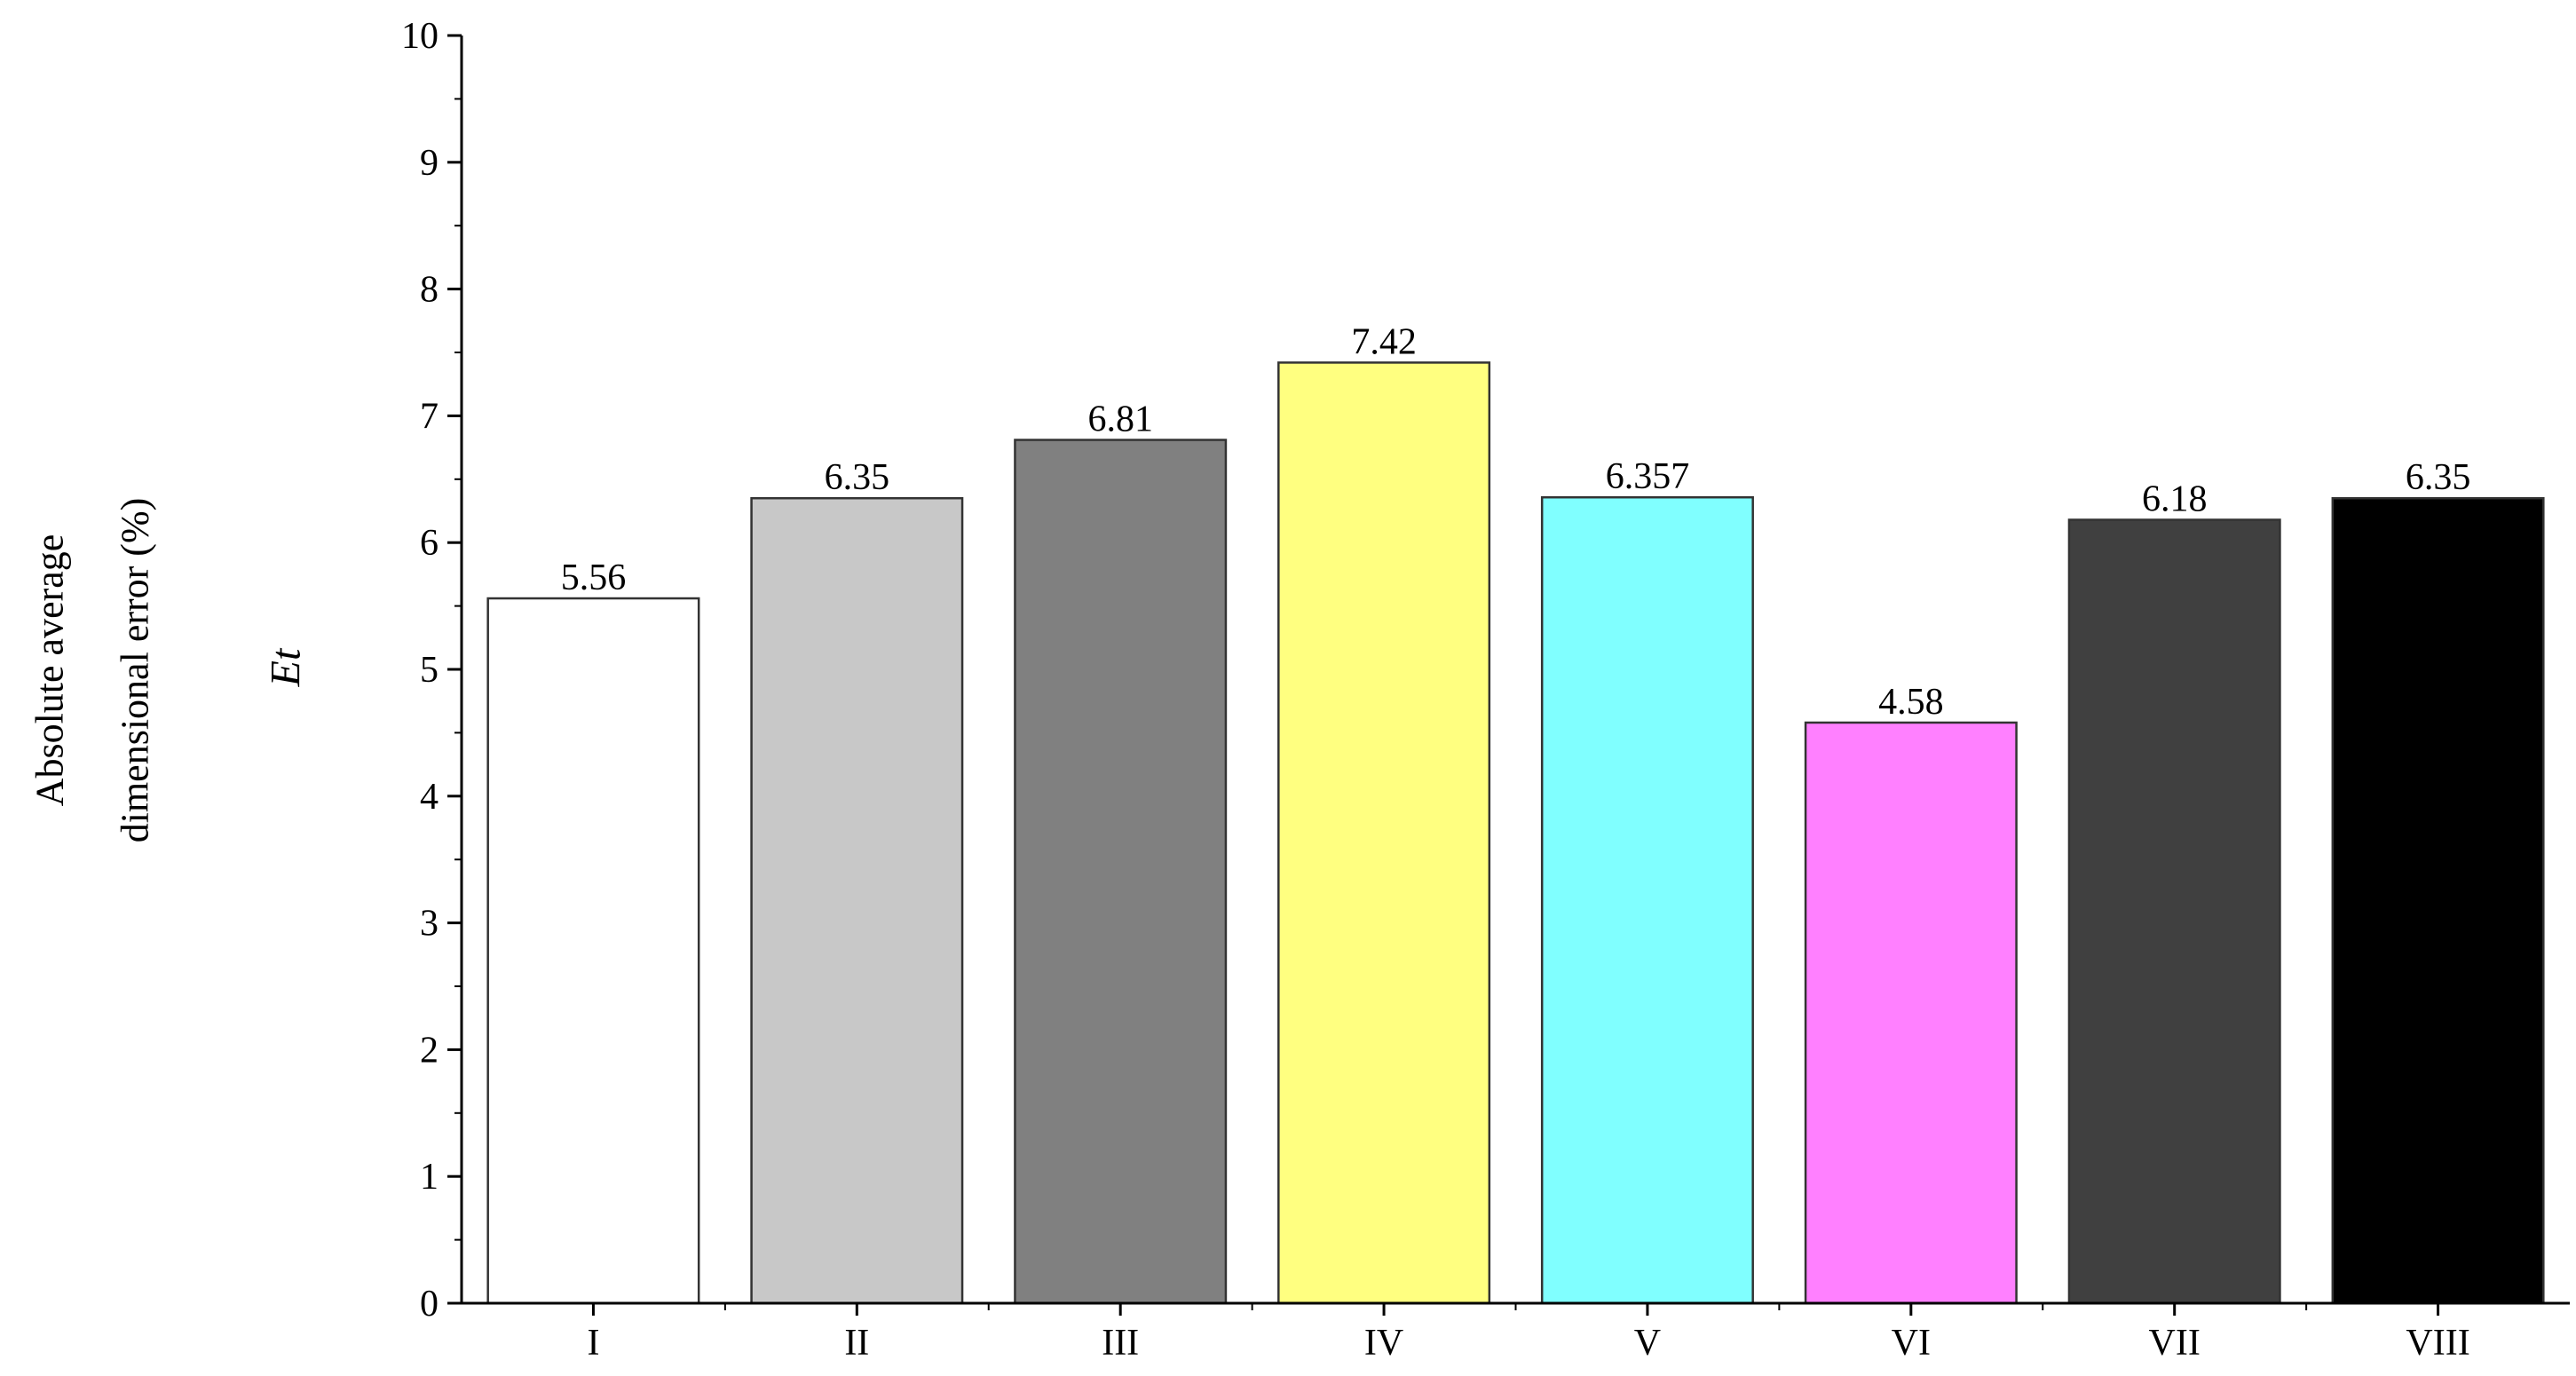 The width and height of the screenshot is (2576, 1376). I want to click on bar-VIII, so click(2438, 900).